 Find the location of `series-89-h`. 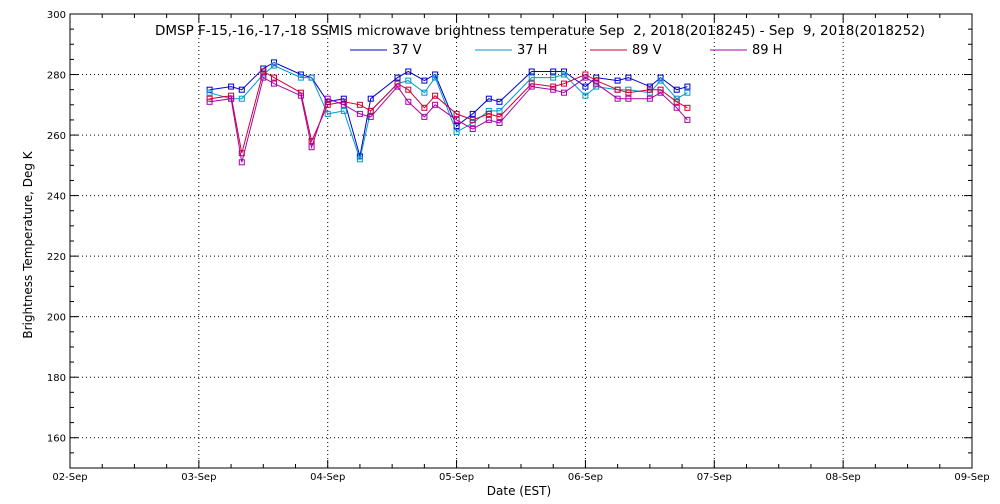

series-89-h is located at coordinates (448, 120).